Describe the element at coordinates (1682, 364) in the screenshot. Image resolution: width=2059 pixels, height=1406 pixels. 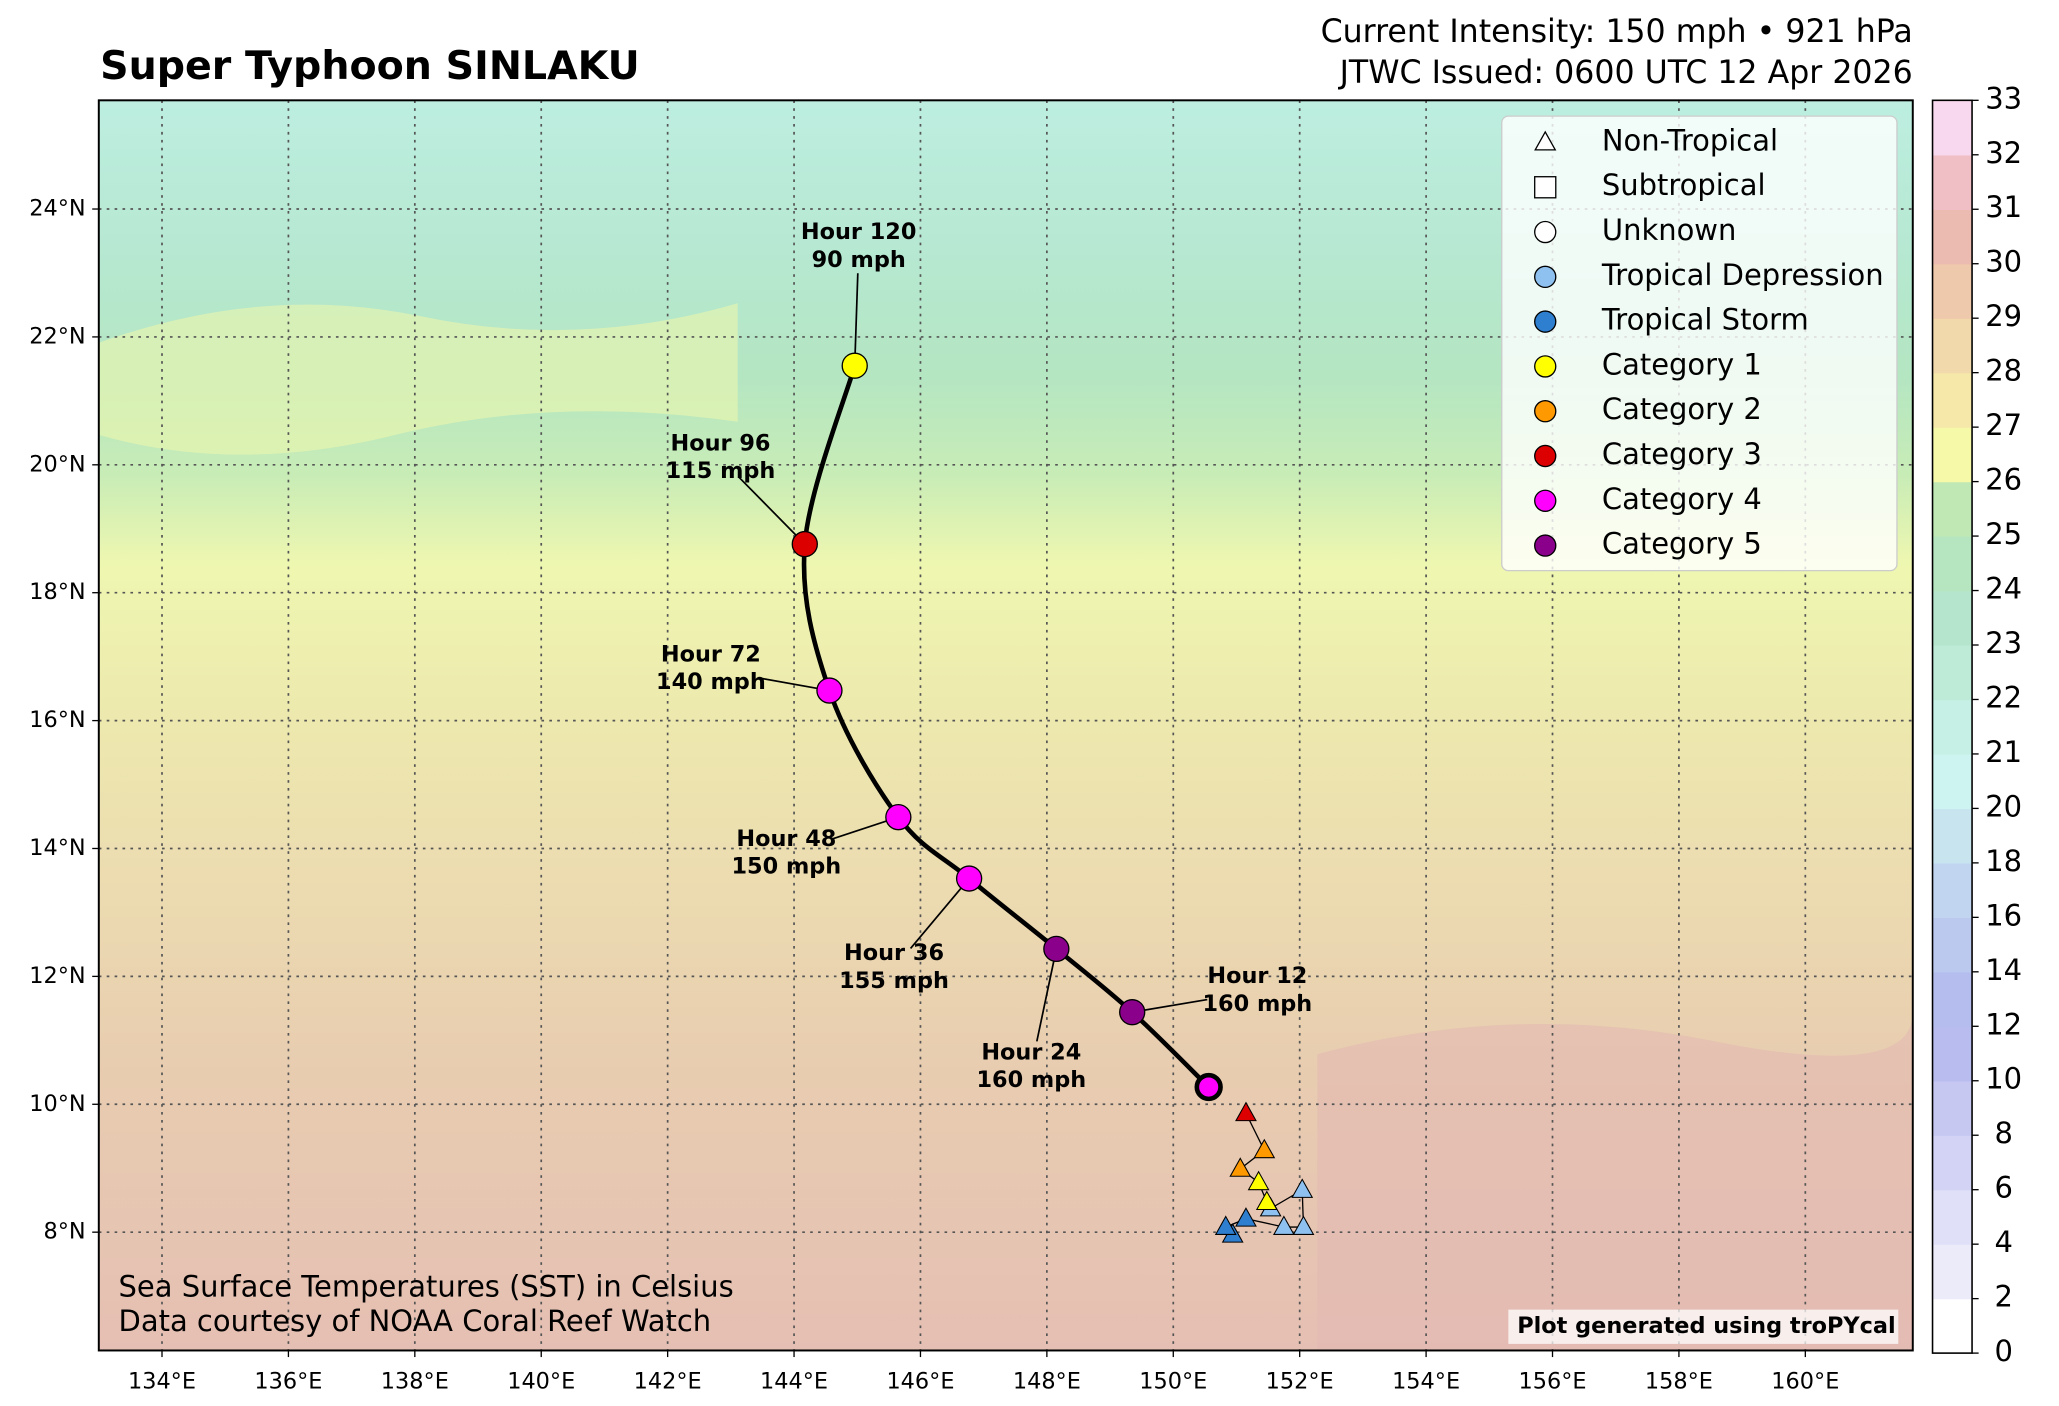
I see `legend-label: Category 1` at that location.